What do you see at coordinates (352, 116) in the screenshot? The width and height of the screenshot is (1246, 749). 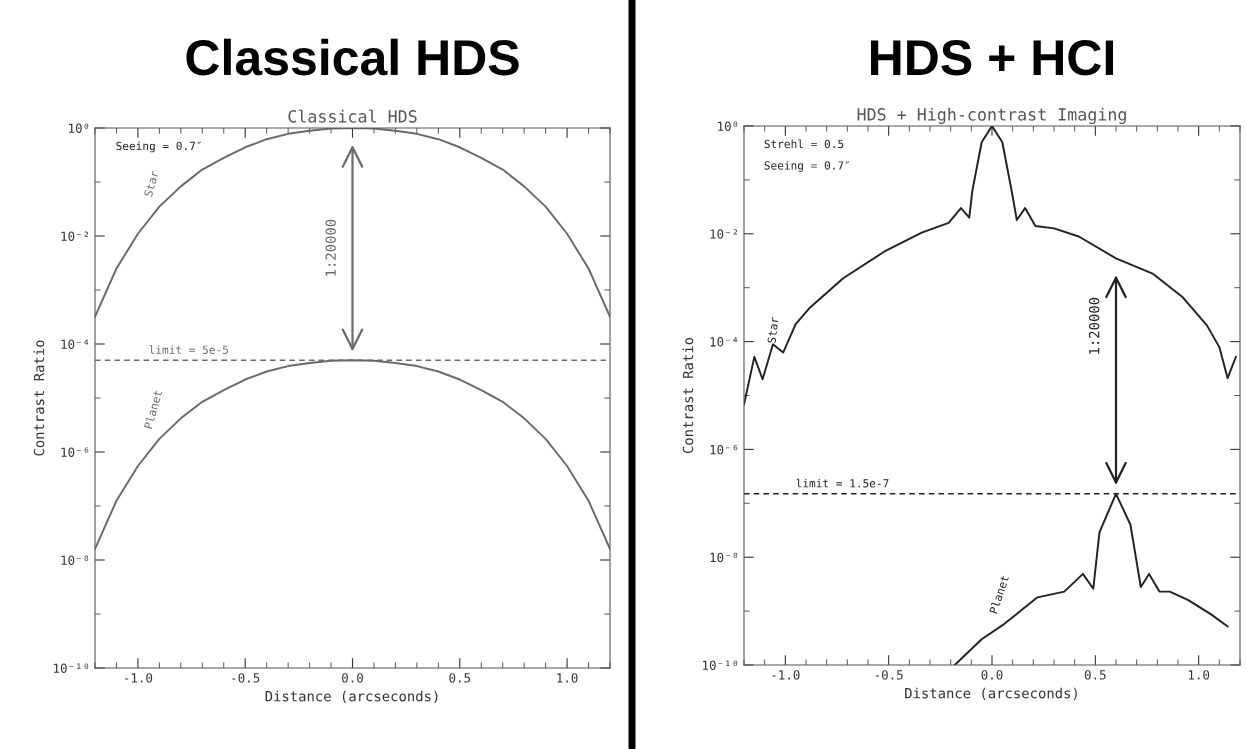 I see `chart-subtitle: Classical HDS` at bounding box center [352, 116].